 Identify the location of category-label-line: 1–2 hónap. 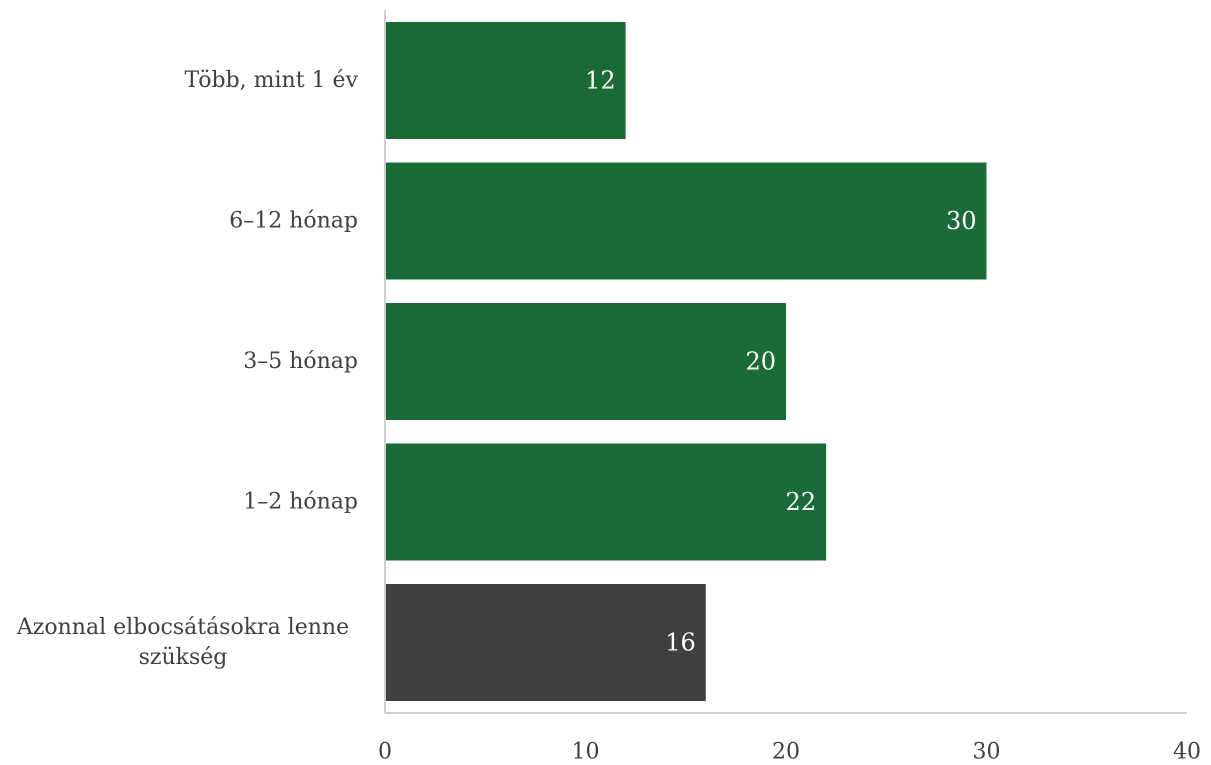
(300, 502).